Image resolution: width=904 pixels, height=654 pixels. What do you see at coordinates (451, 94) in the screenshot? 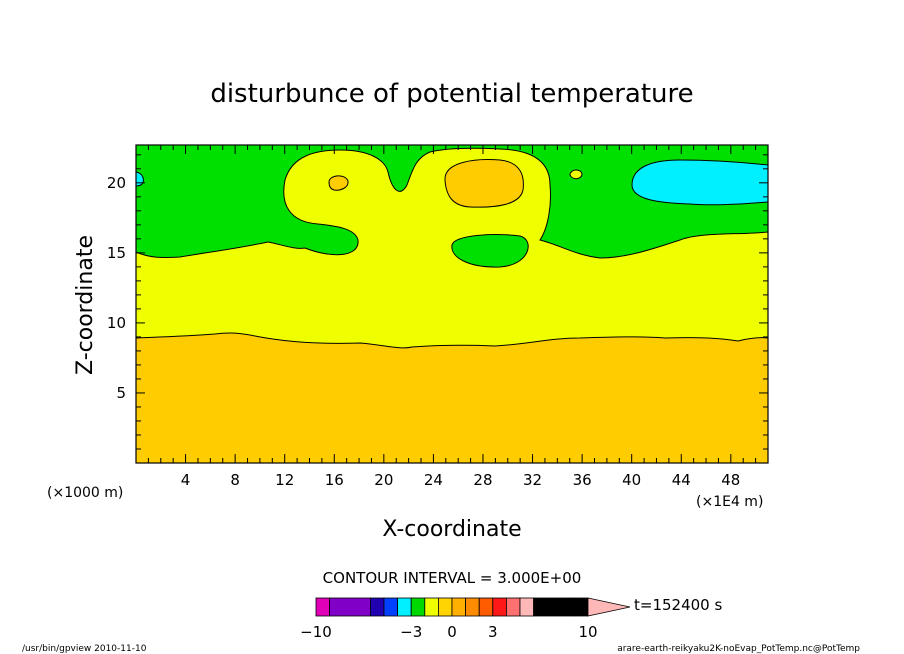
I see `chart-title: disturbunce of potential temperature` at bounding box center [451, 94].